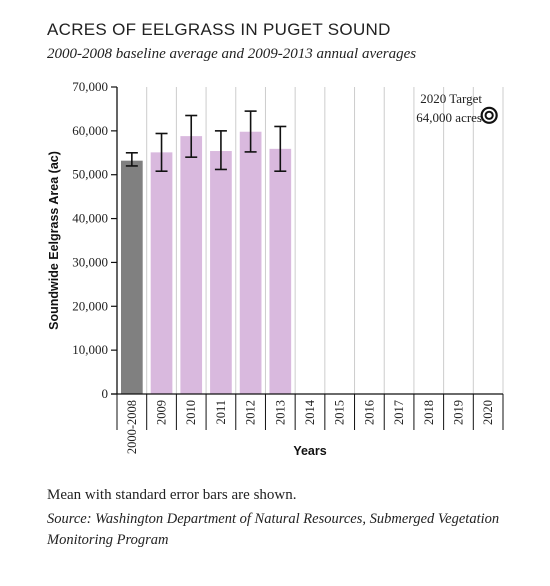 Image resolution: width=550 pixels, height=586 pixels. I want to click on target-marker-outer, so click(489, 115).